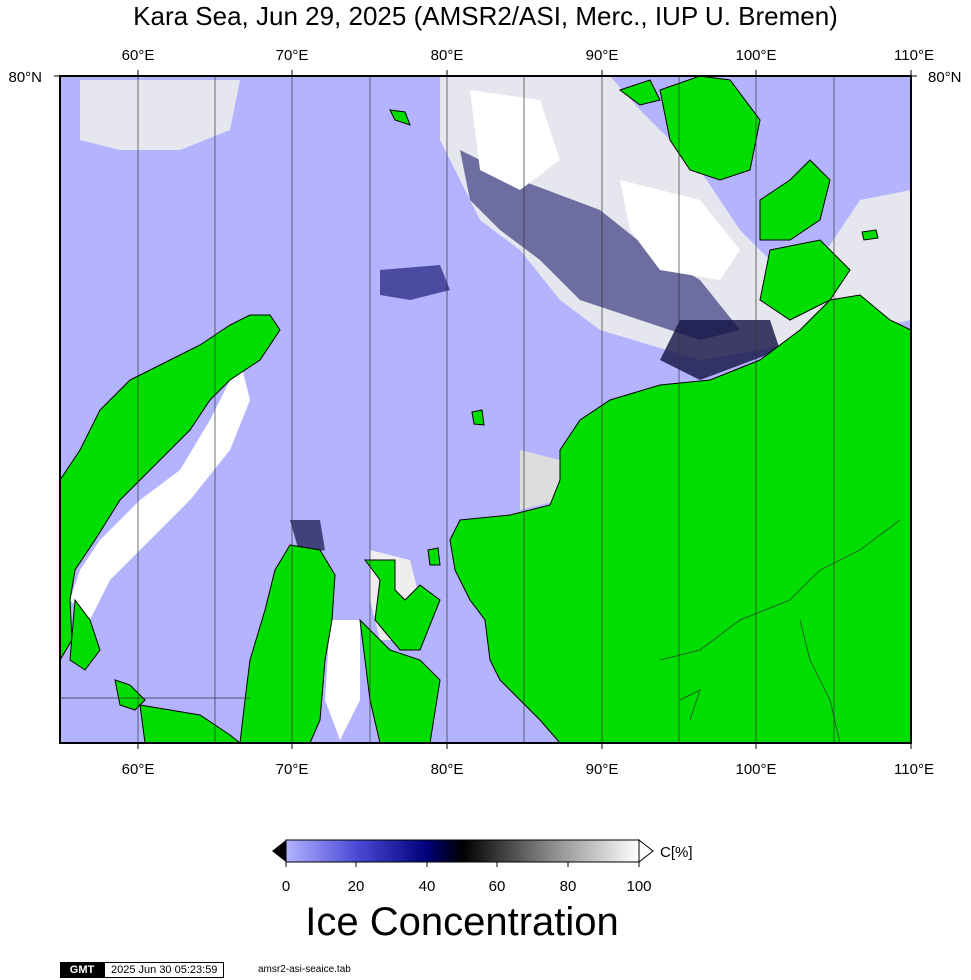  Describe the element at coordinates (462, 922) in the screenshot. I see `colorbar-title: Ice Concentration` at that location.